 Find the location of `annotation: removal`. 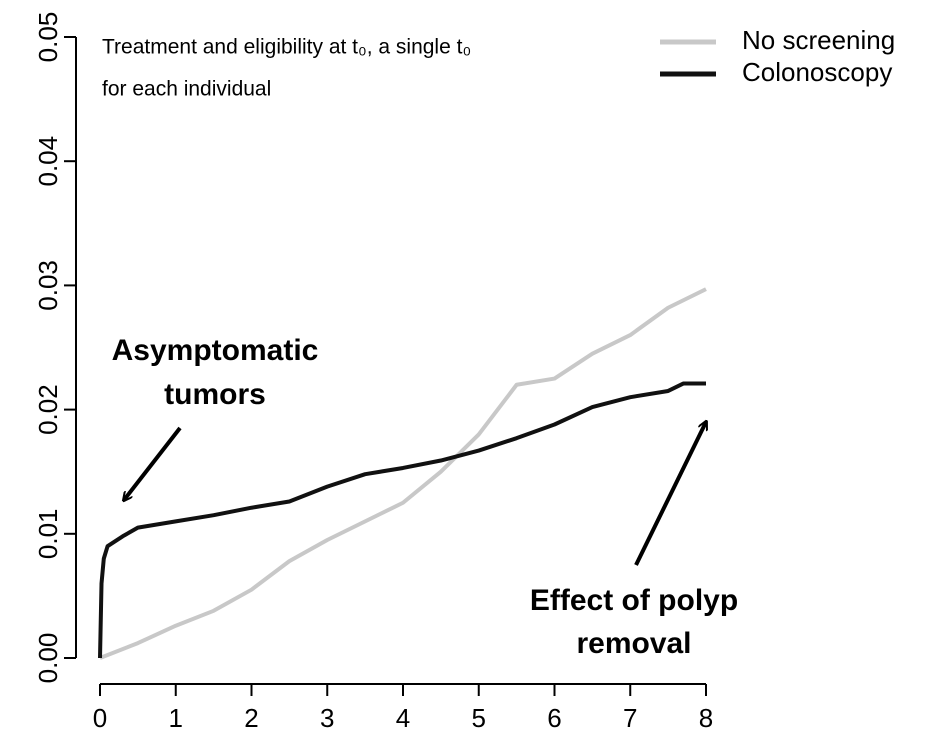

annotation: removal is located at coordinates (633, 643).